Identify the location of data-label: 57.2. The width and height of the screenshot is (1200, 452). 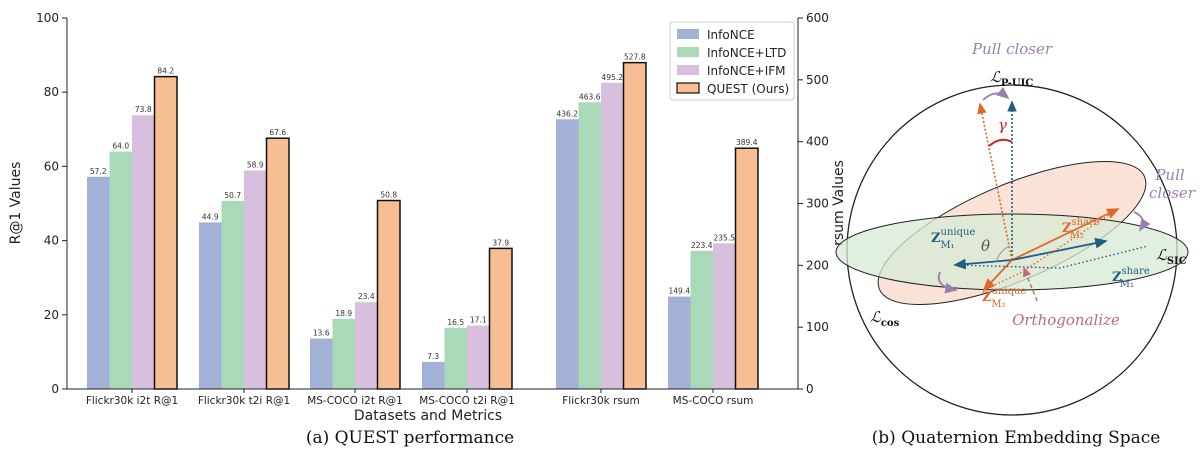
(98, 171).